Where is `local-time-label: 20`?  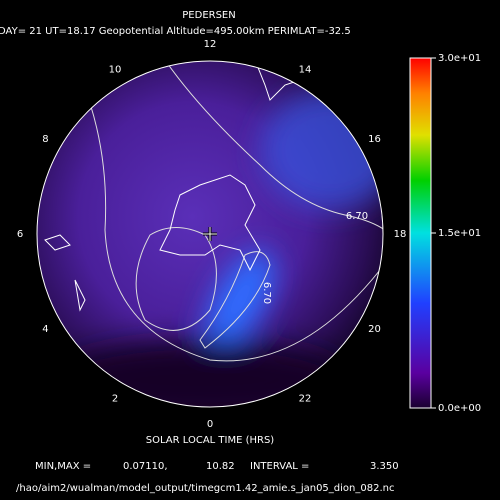
local-time-label: 20 is located at coordinates (374, 329).